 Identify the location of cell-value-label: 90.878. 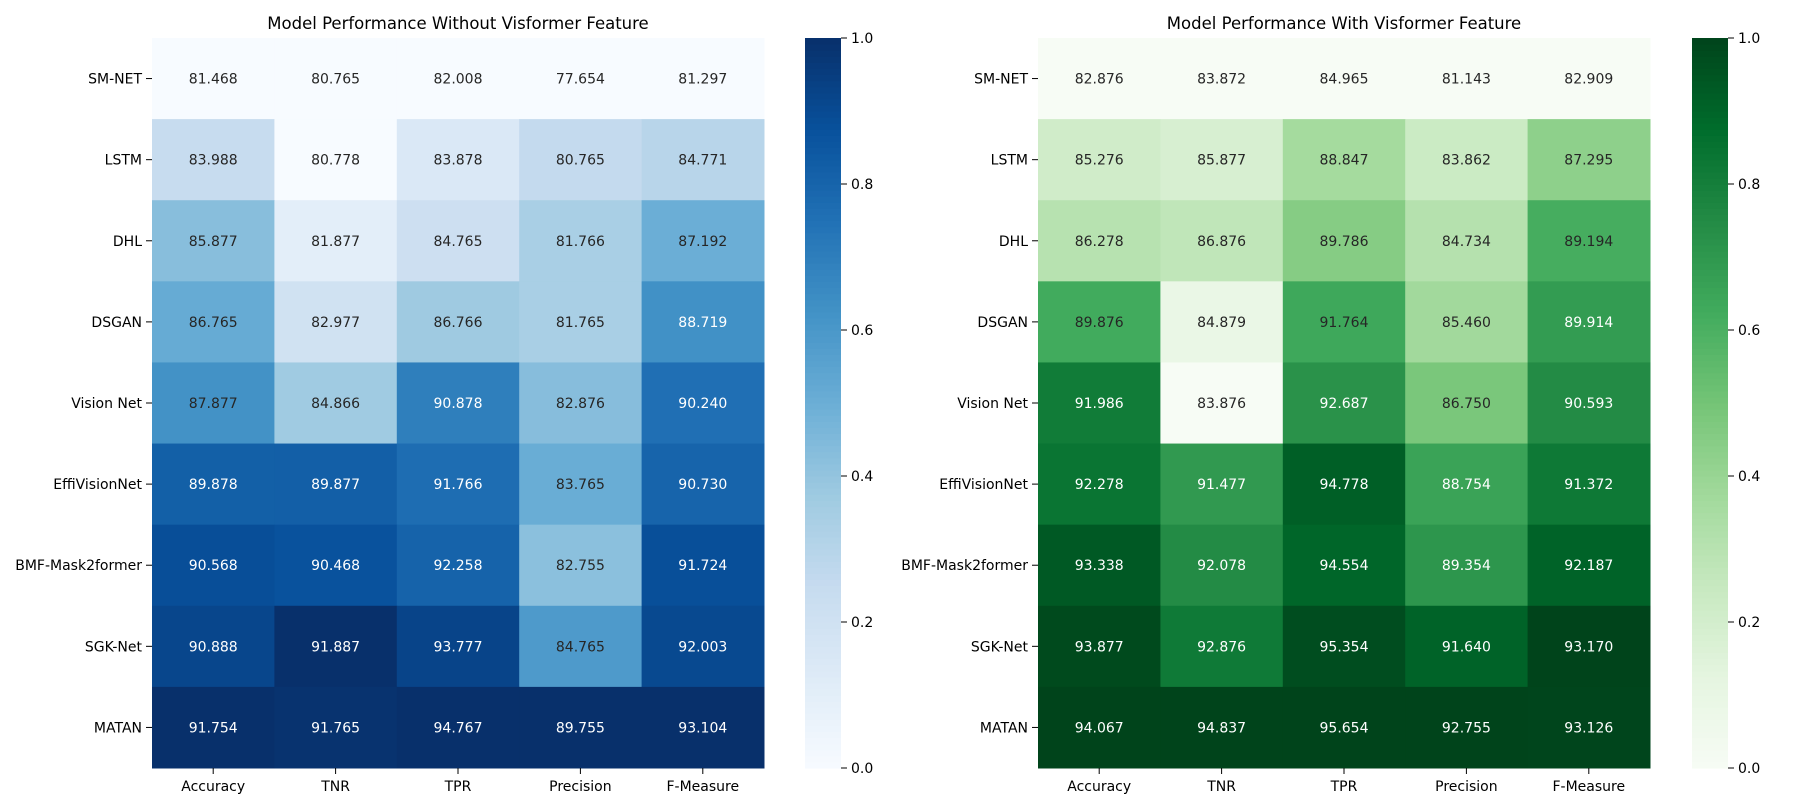
(458, 404).